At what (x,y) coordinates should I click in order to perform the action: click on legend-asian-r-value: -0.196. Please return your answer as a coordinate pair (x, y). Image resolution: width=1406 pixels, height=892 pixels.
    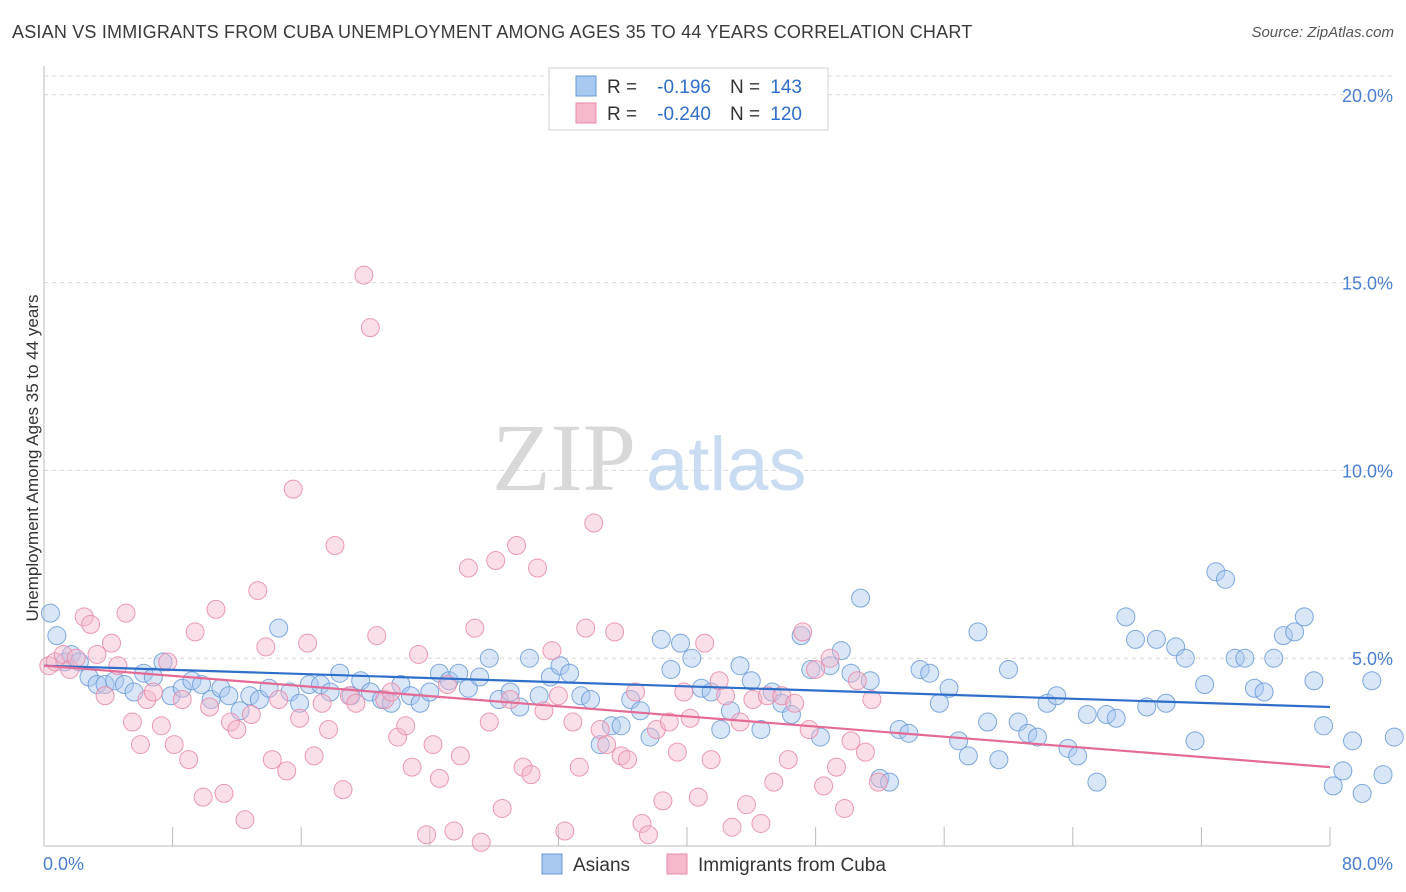
    Looking at the image, I should click on (684, 87).